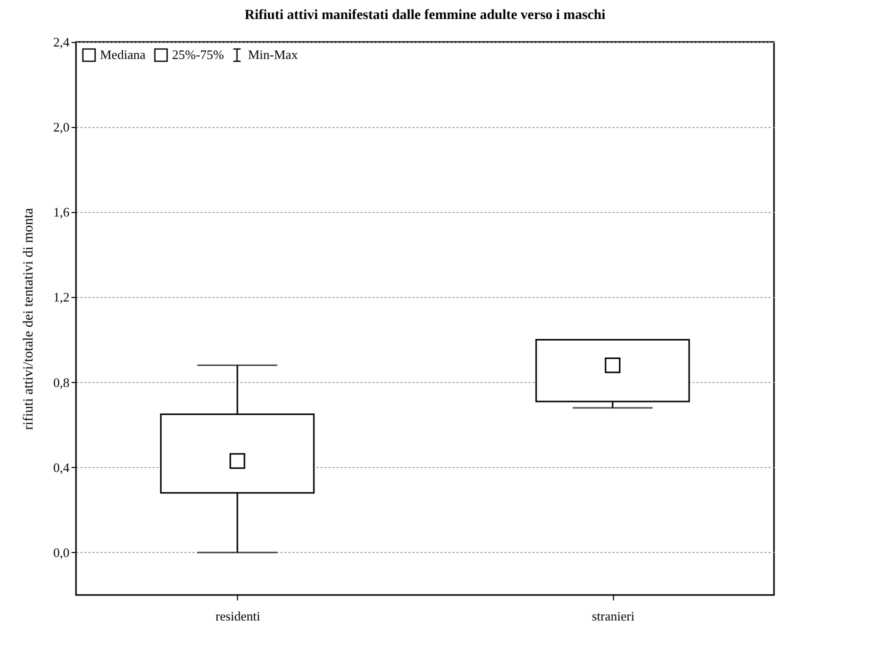 The image size is (874, 650). What do you see at coordinates (198, 54) in the screenshot?
I see `annotation: 25%-75%` at bounding box center [198, 54].